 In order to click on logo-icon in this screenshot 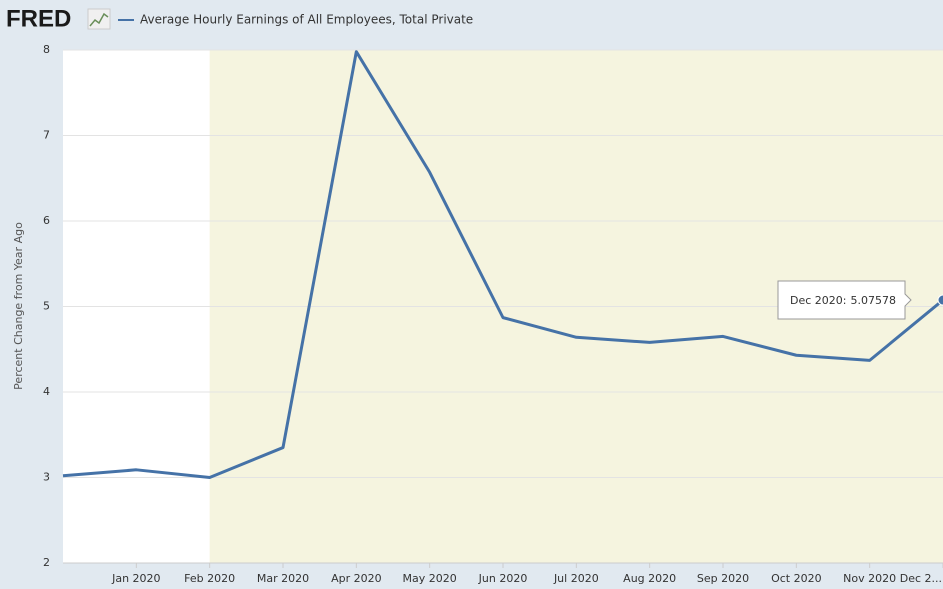, I will do `click(99, 19)`.